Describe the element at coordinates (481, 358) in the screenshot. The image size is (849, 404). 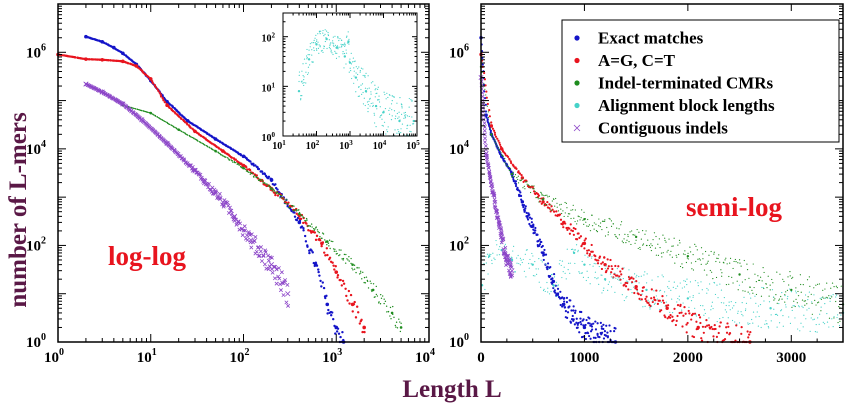
I see `semi-log-x-tick-label: 0` at that location.